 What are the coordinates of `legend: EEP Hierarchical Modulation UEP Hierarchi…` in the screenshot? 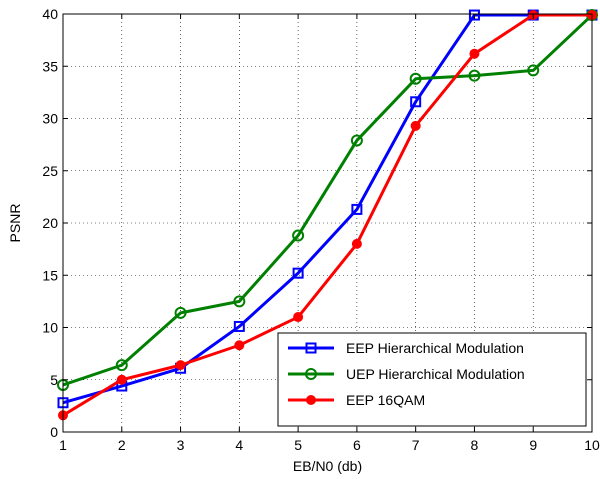 It's located at (432, 379).